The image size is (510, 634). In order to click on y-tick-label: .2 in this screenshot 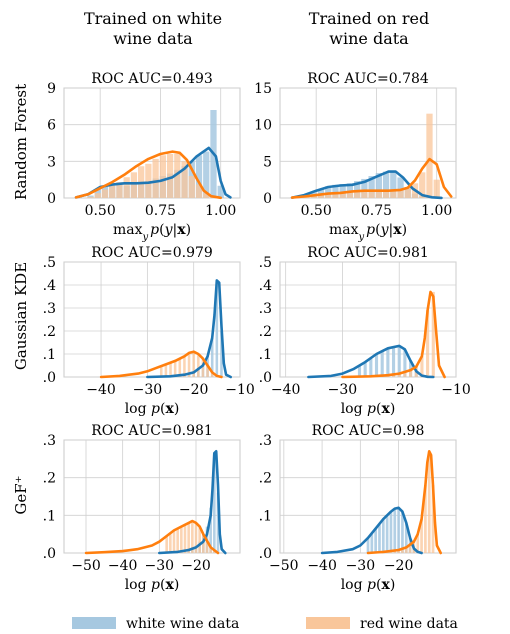, I will do `click(49, 332)`.